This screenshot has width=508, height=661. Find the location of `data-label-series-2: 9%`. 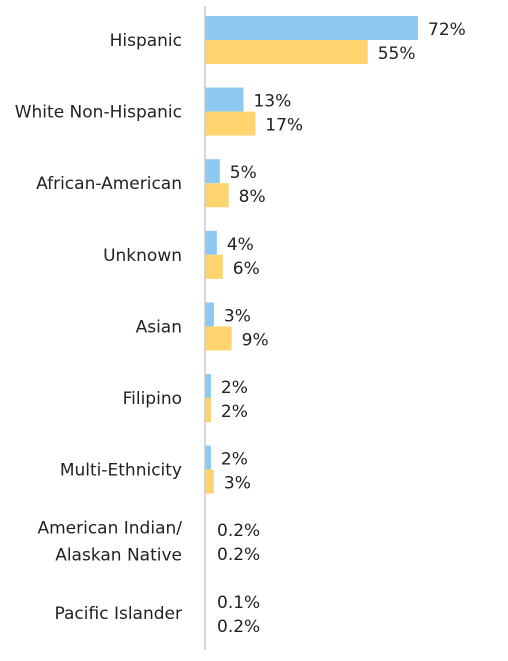

data-label-series-2: 9% is located at coordinates (255, 340).